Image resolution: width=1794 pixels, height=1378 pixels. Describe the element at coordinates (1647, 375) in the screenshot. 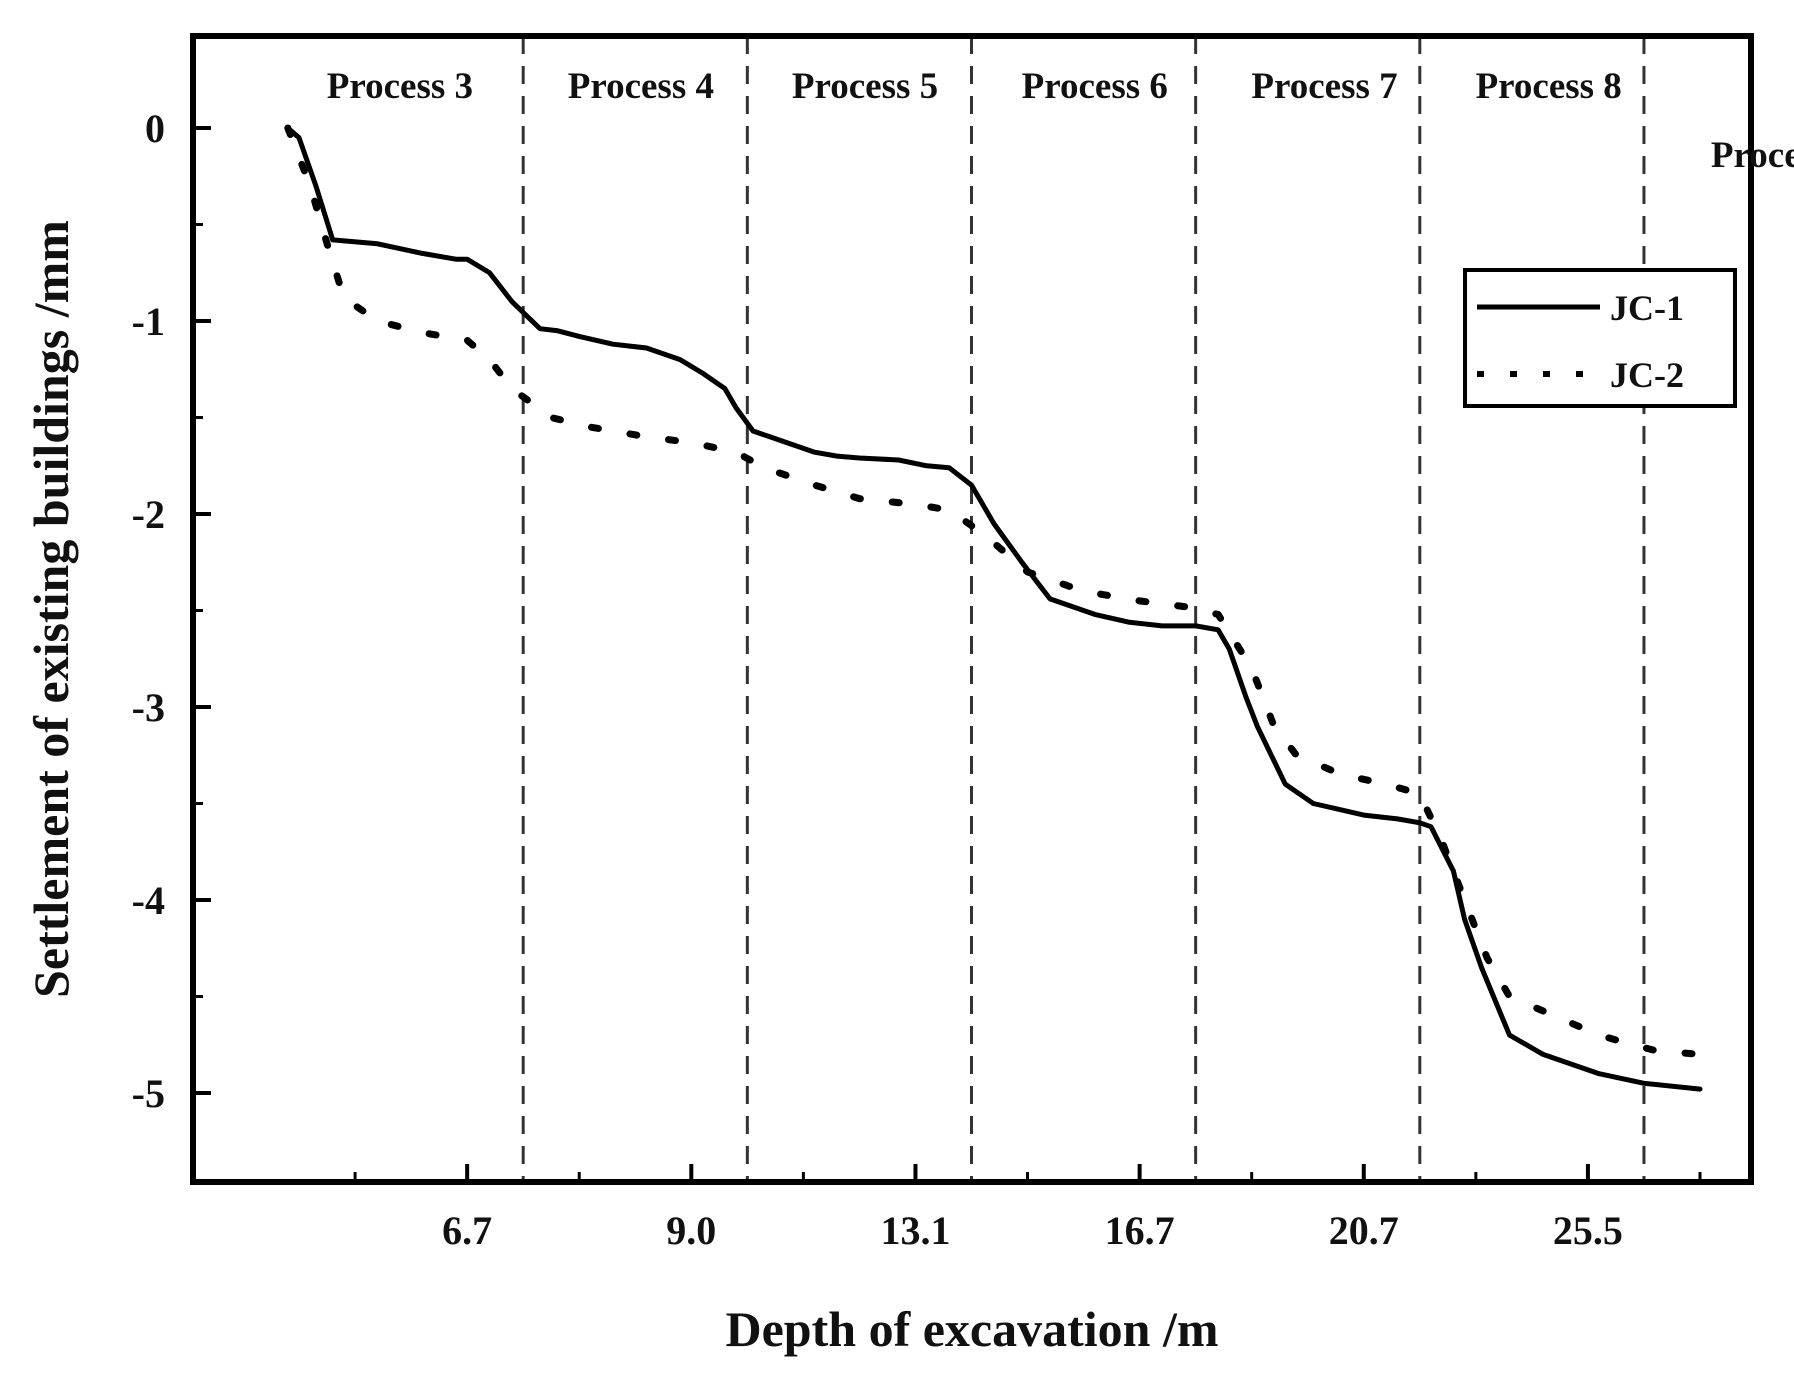

I see `legend-label-jc-2: JC-2` at that location.